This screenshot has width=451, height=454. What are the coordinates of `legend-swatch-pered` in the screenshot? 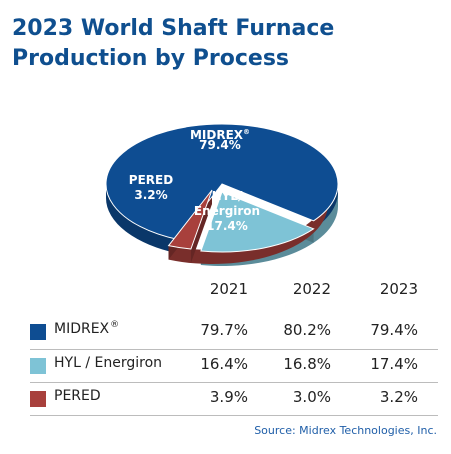 It's located at (38, 399).